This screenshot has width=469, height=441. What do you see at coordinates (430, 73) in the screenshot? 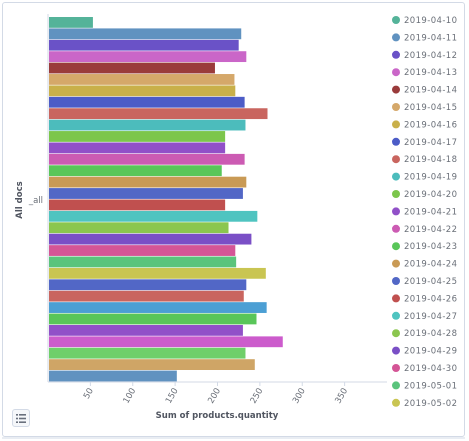
I see `legend-label: 2019-04-13` at bounding box center [430, 73].